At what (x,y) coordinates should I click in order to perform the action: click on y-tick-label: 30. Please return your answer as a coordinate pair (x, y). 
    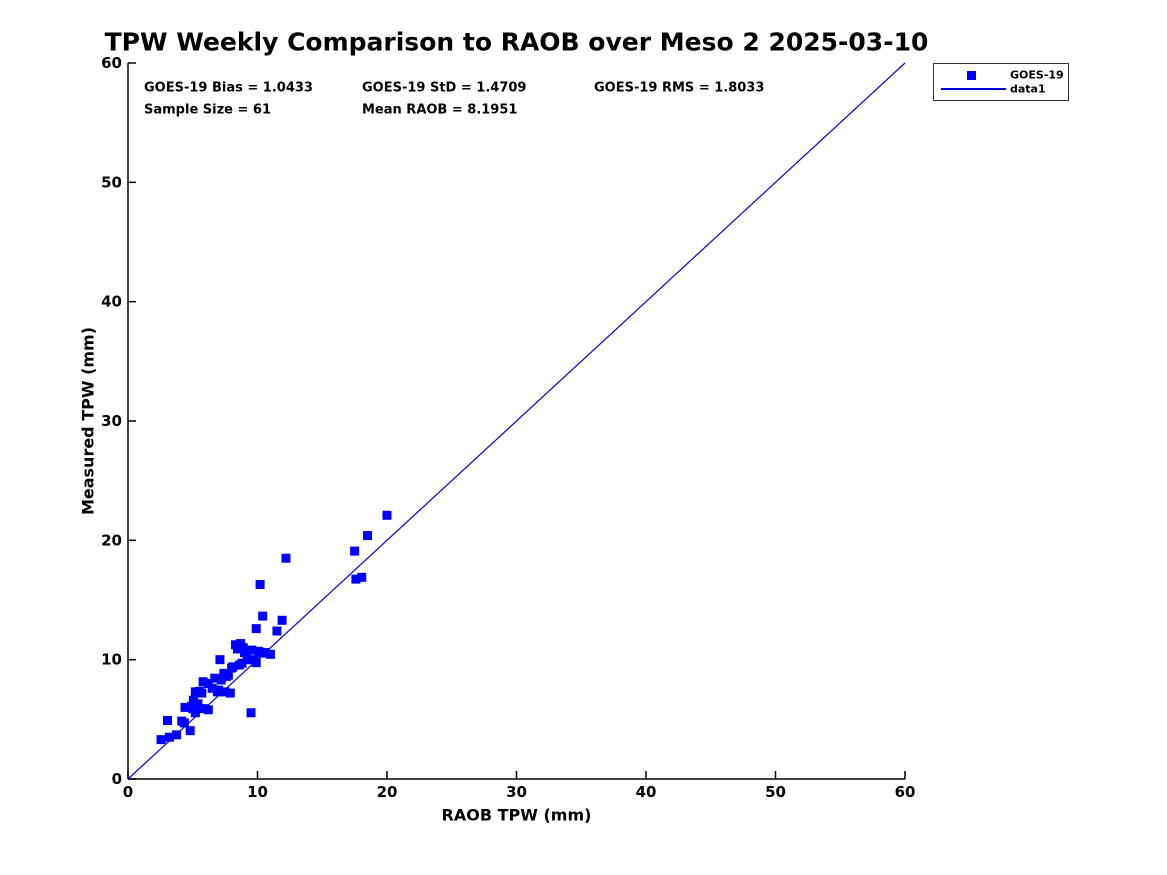
    Looking at the image, I should click on (111, 421).